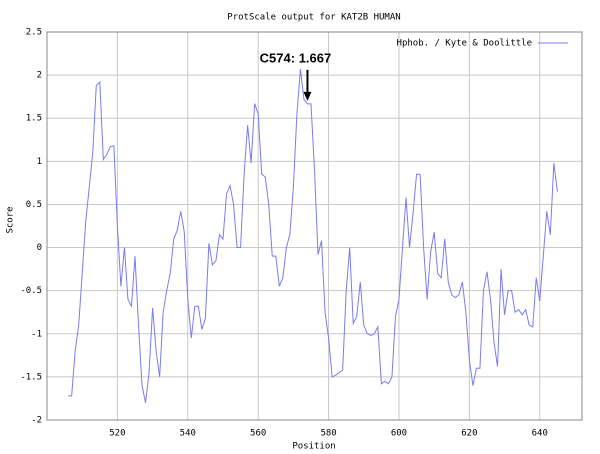 Image resolution: width=600 pixels, height=454 pixels. Describe the element at coordinates (313, 447) in the screenshot. I see `x-axis-label: Position` at that location.